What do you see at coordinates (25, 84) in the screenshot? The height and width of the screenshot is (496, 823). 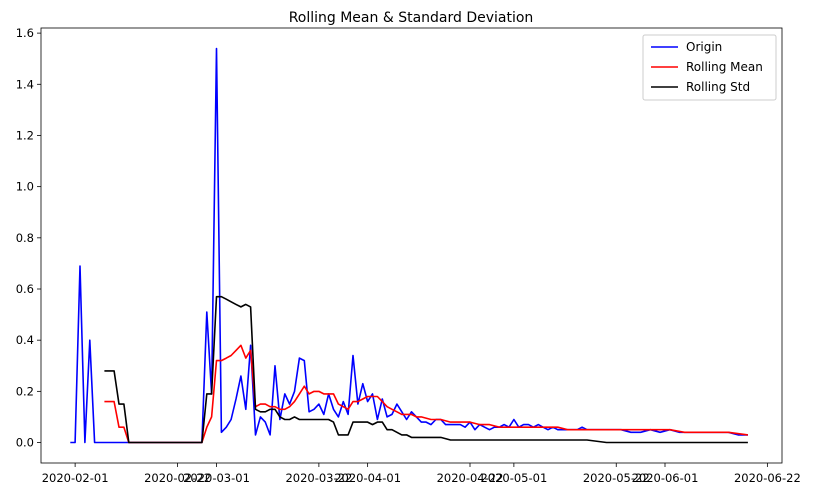 I see `y-tick-label: 1.4` at bounding box center [25, 84].